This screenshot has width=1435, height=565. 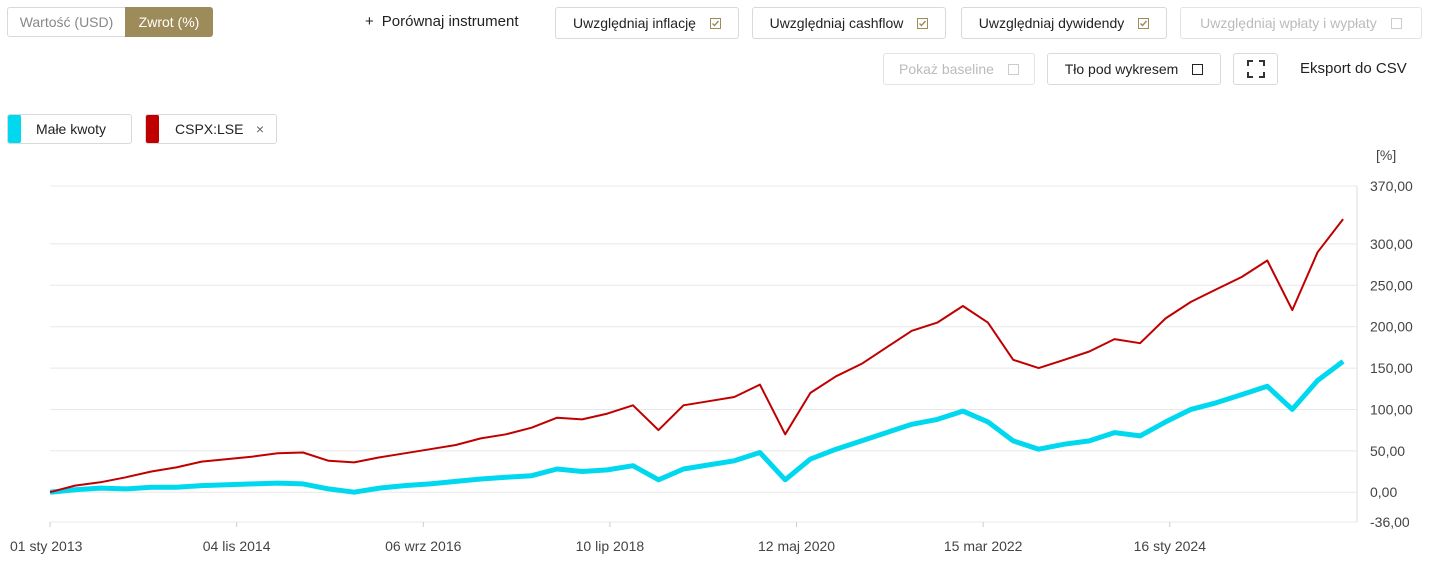 I want to click on plus-icon: +, so click(x=369, y=21).